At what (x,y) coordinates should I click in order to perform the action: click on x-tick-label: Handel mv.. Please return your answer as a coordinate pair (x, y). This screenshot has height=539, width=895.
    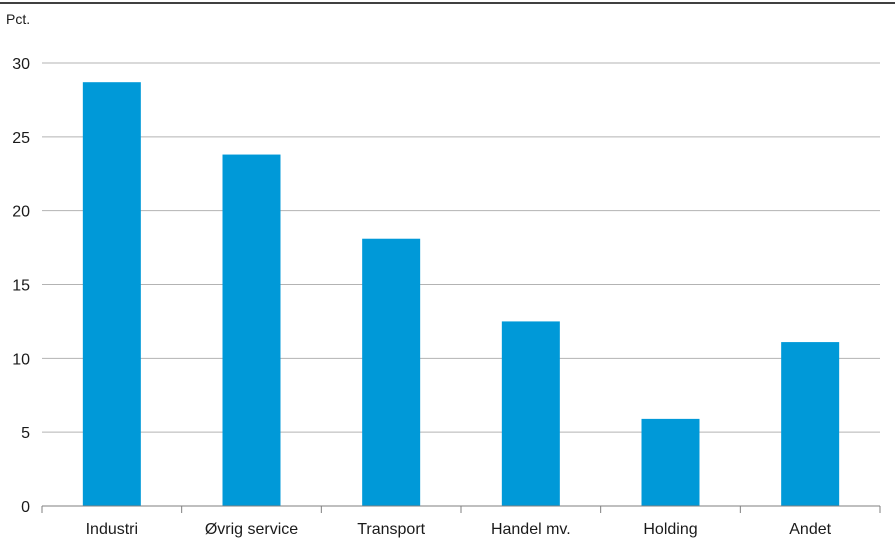
    Looking at the image, I should click on (531, 529).